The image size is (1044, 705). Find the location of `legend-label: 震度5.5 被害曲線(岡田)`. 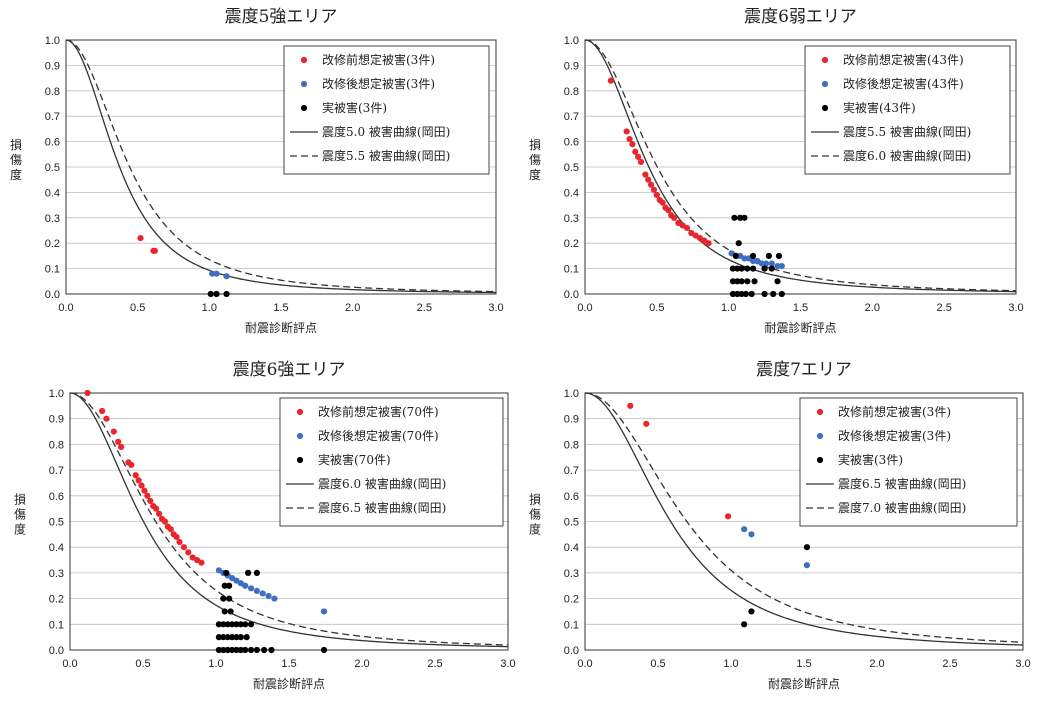

legend-label: 震度5.5 被害曲線(岡田) is located at coordinates (386, 155).